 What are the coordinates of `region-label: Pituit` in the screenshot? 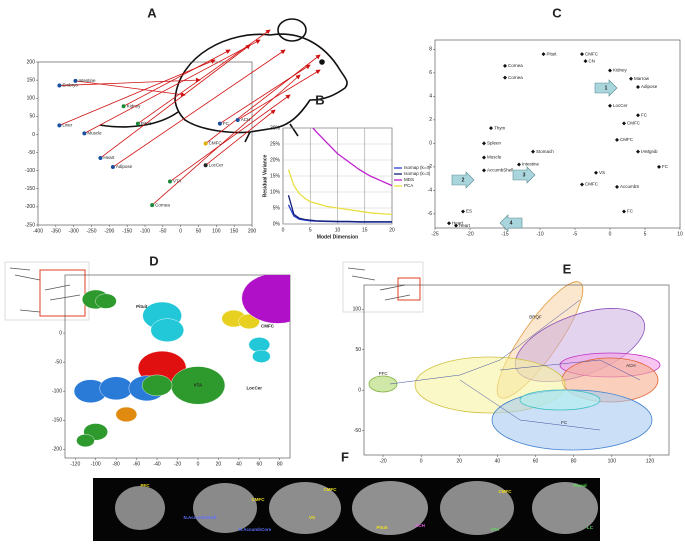 It's located at (382, 527).